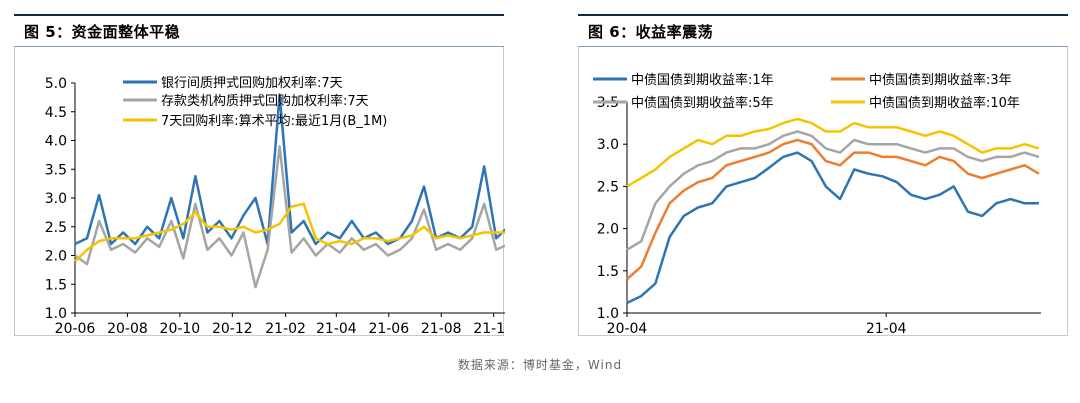  Describe the element at coordinates (441, 328) in the screenshot. I see `x-tick-label: 21-08` at that location.